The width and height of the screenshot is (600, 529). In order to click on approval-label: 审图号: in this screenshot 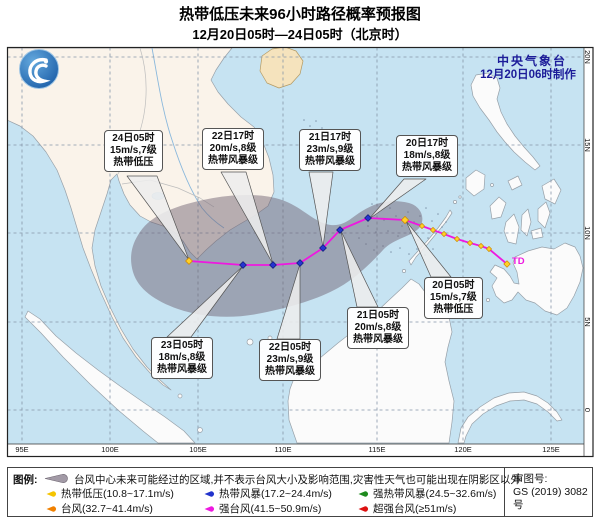, I will do `click(530, 479)`.